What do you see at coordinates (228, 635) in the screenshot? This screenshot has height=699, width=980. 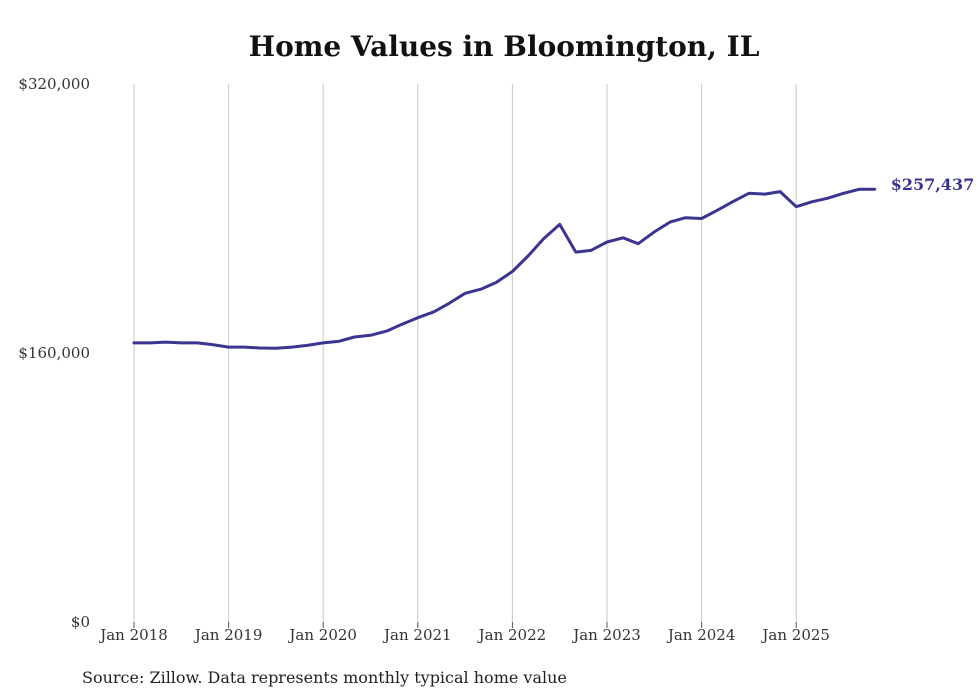 I see `x-tick-label: Jan 2019` at bounding box center [228, 635].